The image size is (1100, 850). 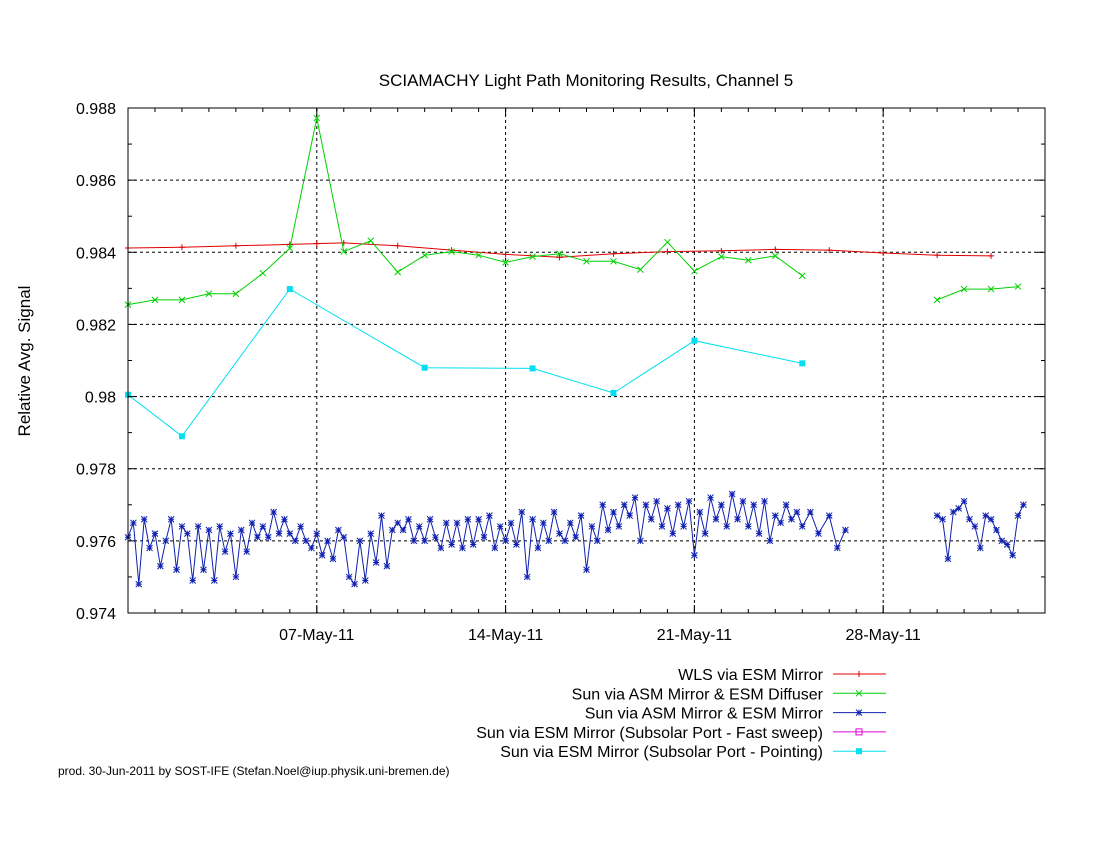 I want to click on y-tick-label: 0.984, so click(x=96, y=253).